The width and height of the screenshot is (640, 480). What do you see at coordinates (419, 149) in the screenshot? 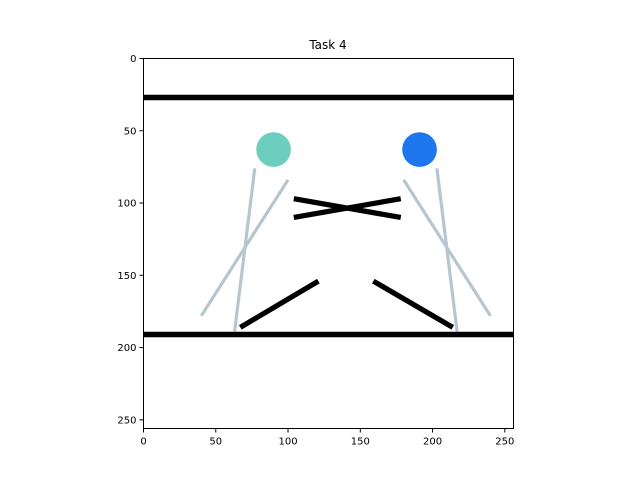
I see `ball-right` at bounding box center [419, 149].